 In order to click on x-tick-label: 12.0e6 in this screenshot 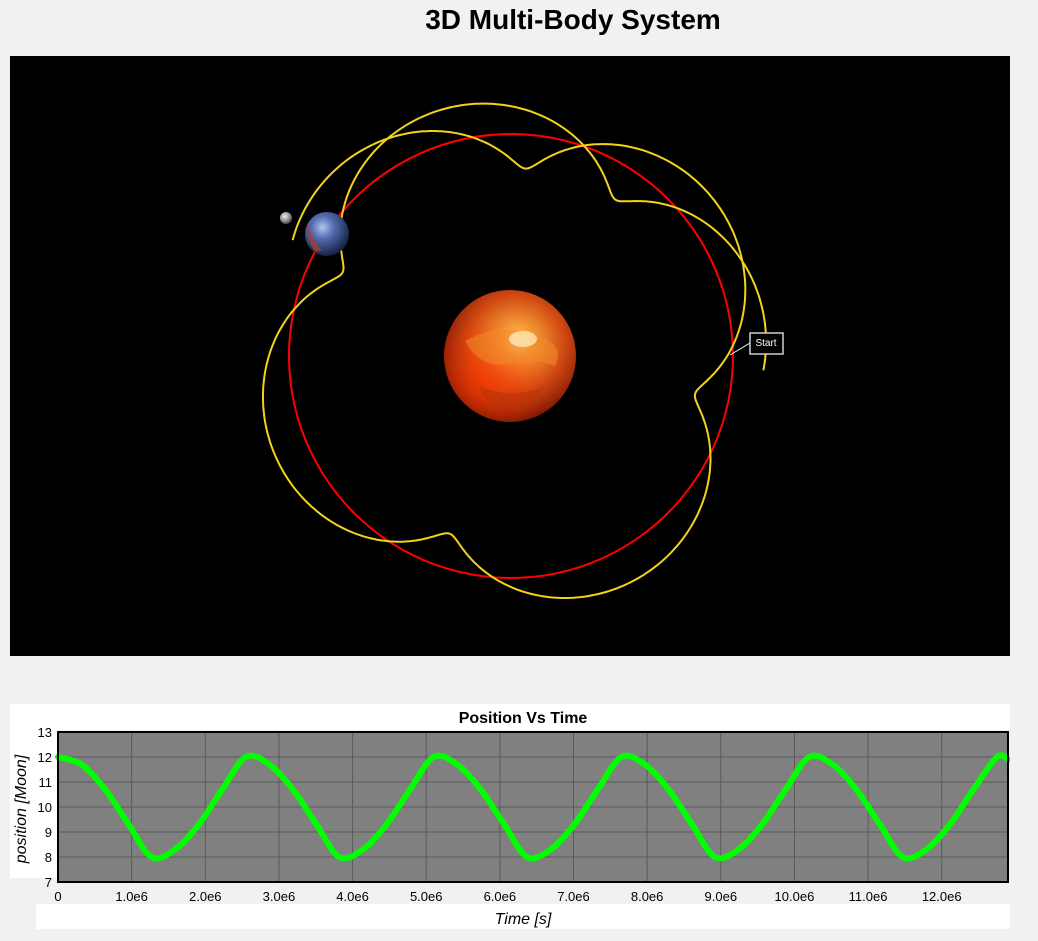, I will do `click(942, 896)`.